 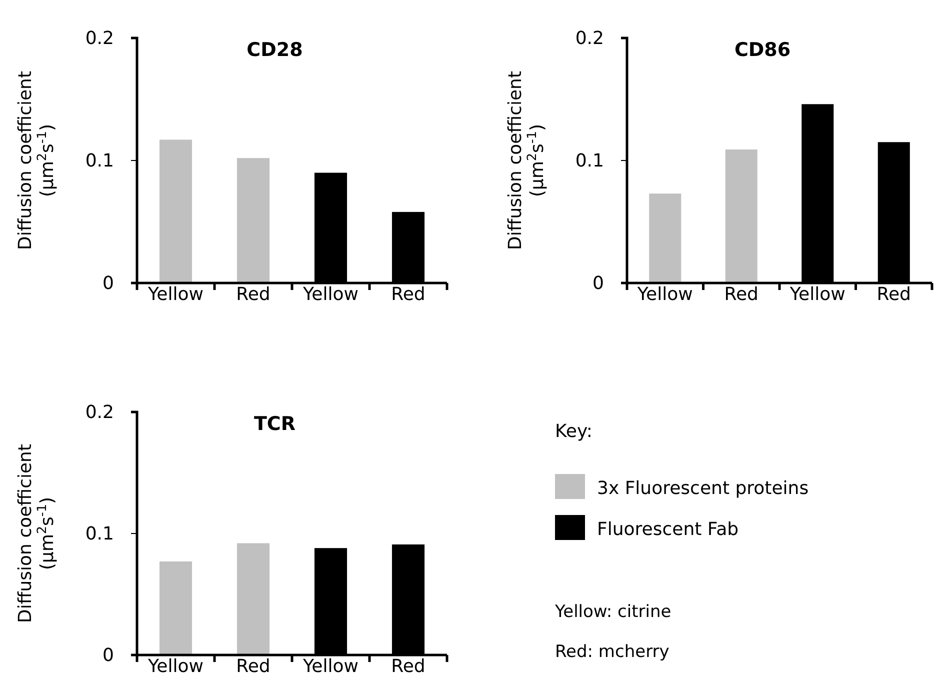 I want to click on legend-label: 3x Fluorescent proteins, so click(x=703, y=488).